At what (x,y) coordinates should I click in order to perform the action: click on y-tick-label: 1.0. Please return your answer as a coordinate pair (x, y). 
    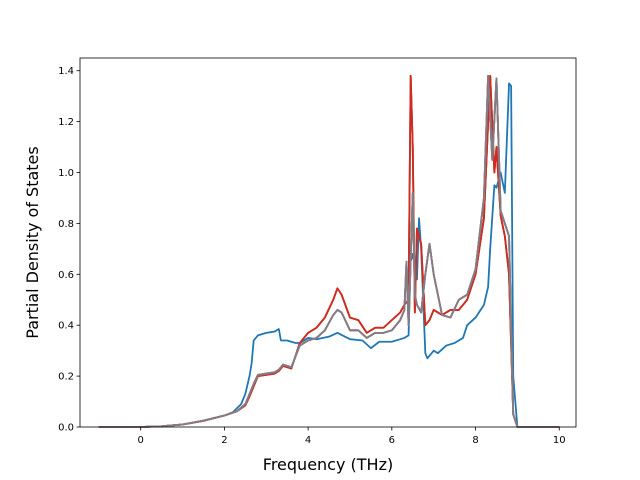
    Looking at the image, I should click on (66, 173).